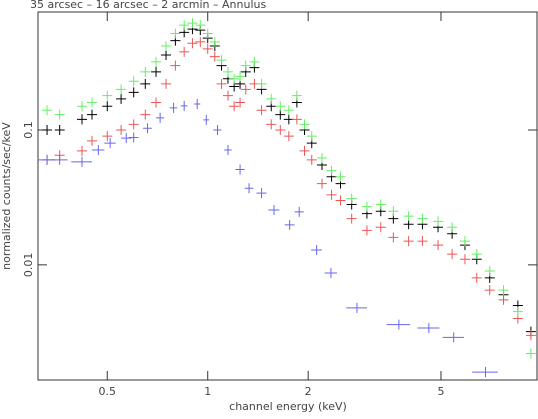 This screenshot has height=419, width=538. What do you see at coordinates (207, 391) in the screenshot?
I see `x-tick-label: 1` at bounding box center [207, 391].